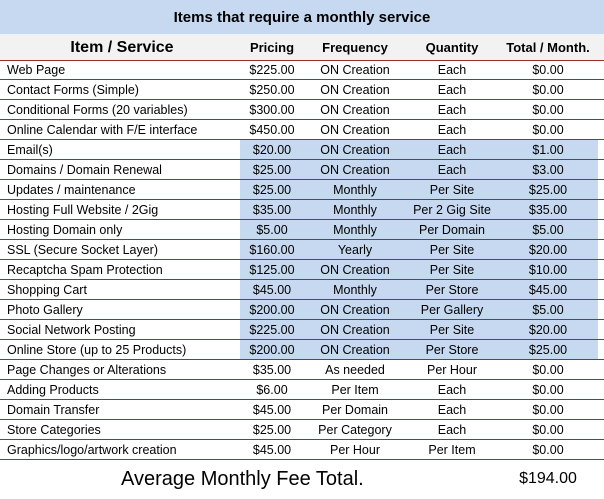 The height and width of the screenshot is (499, 604). What do you see at coordinates (355, 370) in the screenshot?
I see `row-frequency-cell: As needed` at bounding box center [355, 370].